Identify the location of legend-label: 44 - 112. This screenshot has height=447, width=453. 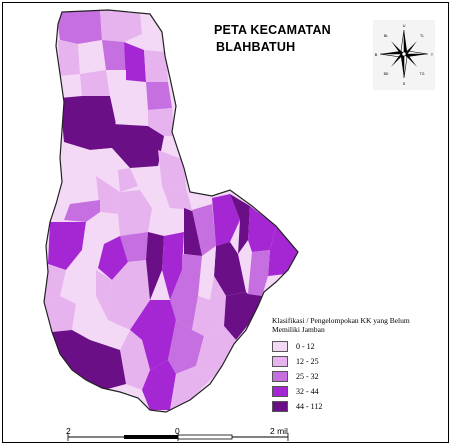
(309, 406).